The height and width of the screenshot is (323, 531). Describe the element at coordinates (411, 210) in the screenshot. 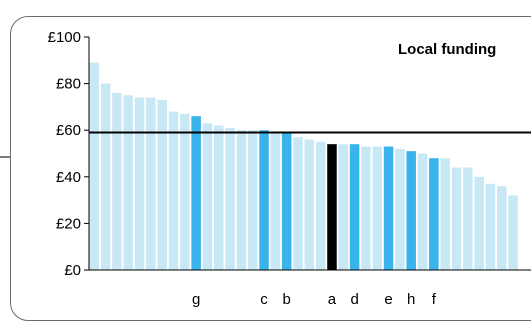

I see `bar-h` at that location.